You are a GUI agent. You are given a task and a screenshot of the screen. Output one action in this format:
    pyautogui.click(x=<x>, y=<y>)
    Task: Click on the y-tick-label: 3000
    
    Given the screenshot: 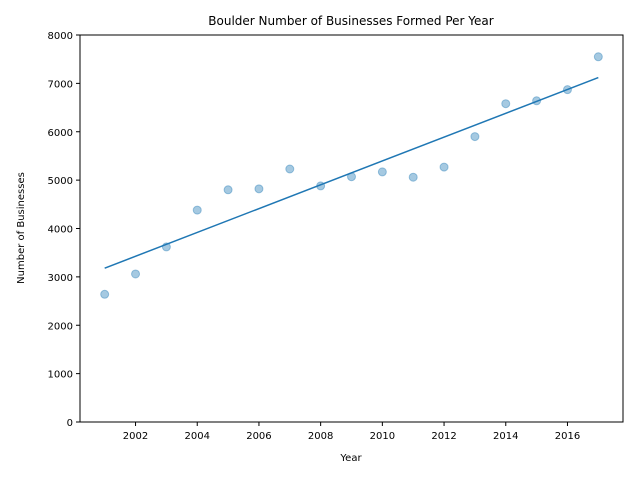 What is the action you would take?
    pyautogui.click(x=60, y=278)
    